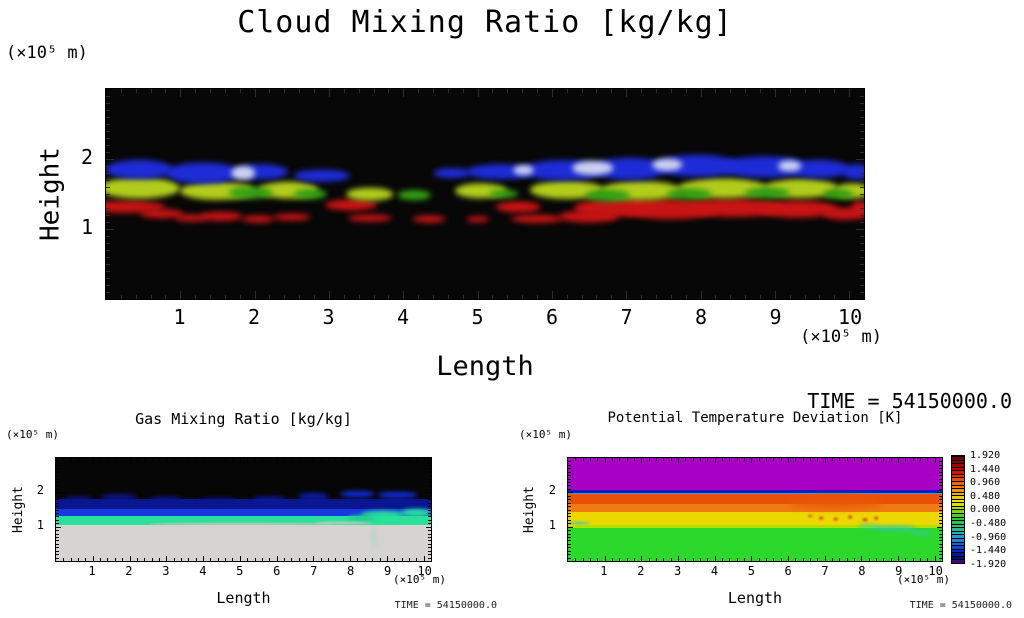  Describe the element at coordinates (985, 469) in the screenshot. I see `colorbar-tick-label: 1.440` at that location.